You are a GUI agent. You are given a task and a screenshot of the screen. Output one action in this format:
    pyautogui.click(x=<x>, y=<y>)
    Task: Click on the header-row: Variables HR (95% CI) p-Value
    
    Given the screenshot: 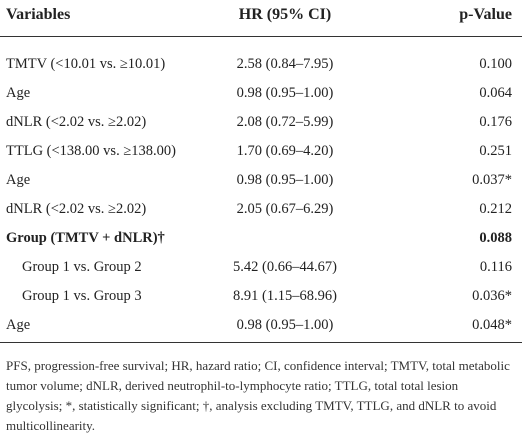 What is the action you would take?
    pyautogui.click(x=261, y=14)
    